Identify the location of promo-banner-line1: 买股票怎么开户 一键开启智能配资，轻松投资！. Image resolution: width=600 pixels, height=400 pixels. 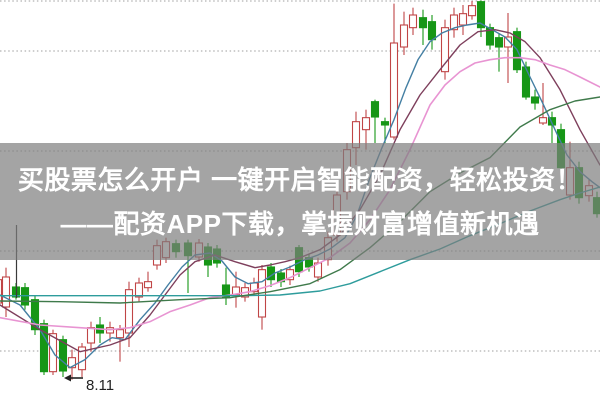
(300, 179).